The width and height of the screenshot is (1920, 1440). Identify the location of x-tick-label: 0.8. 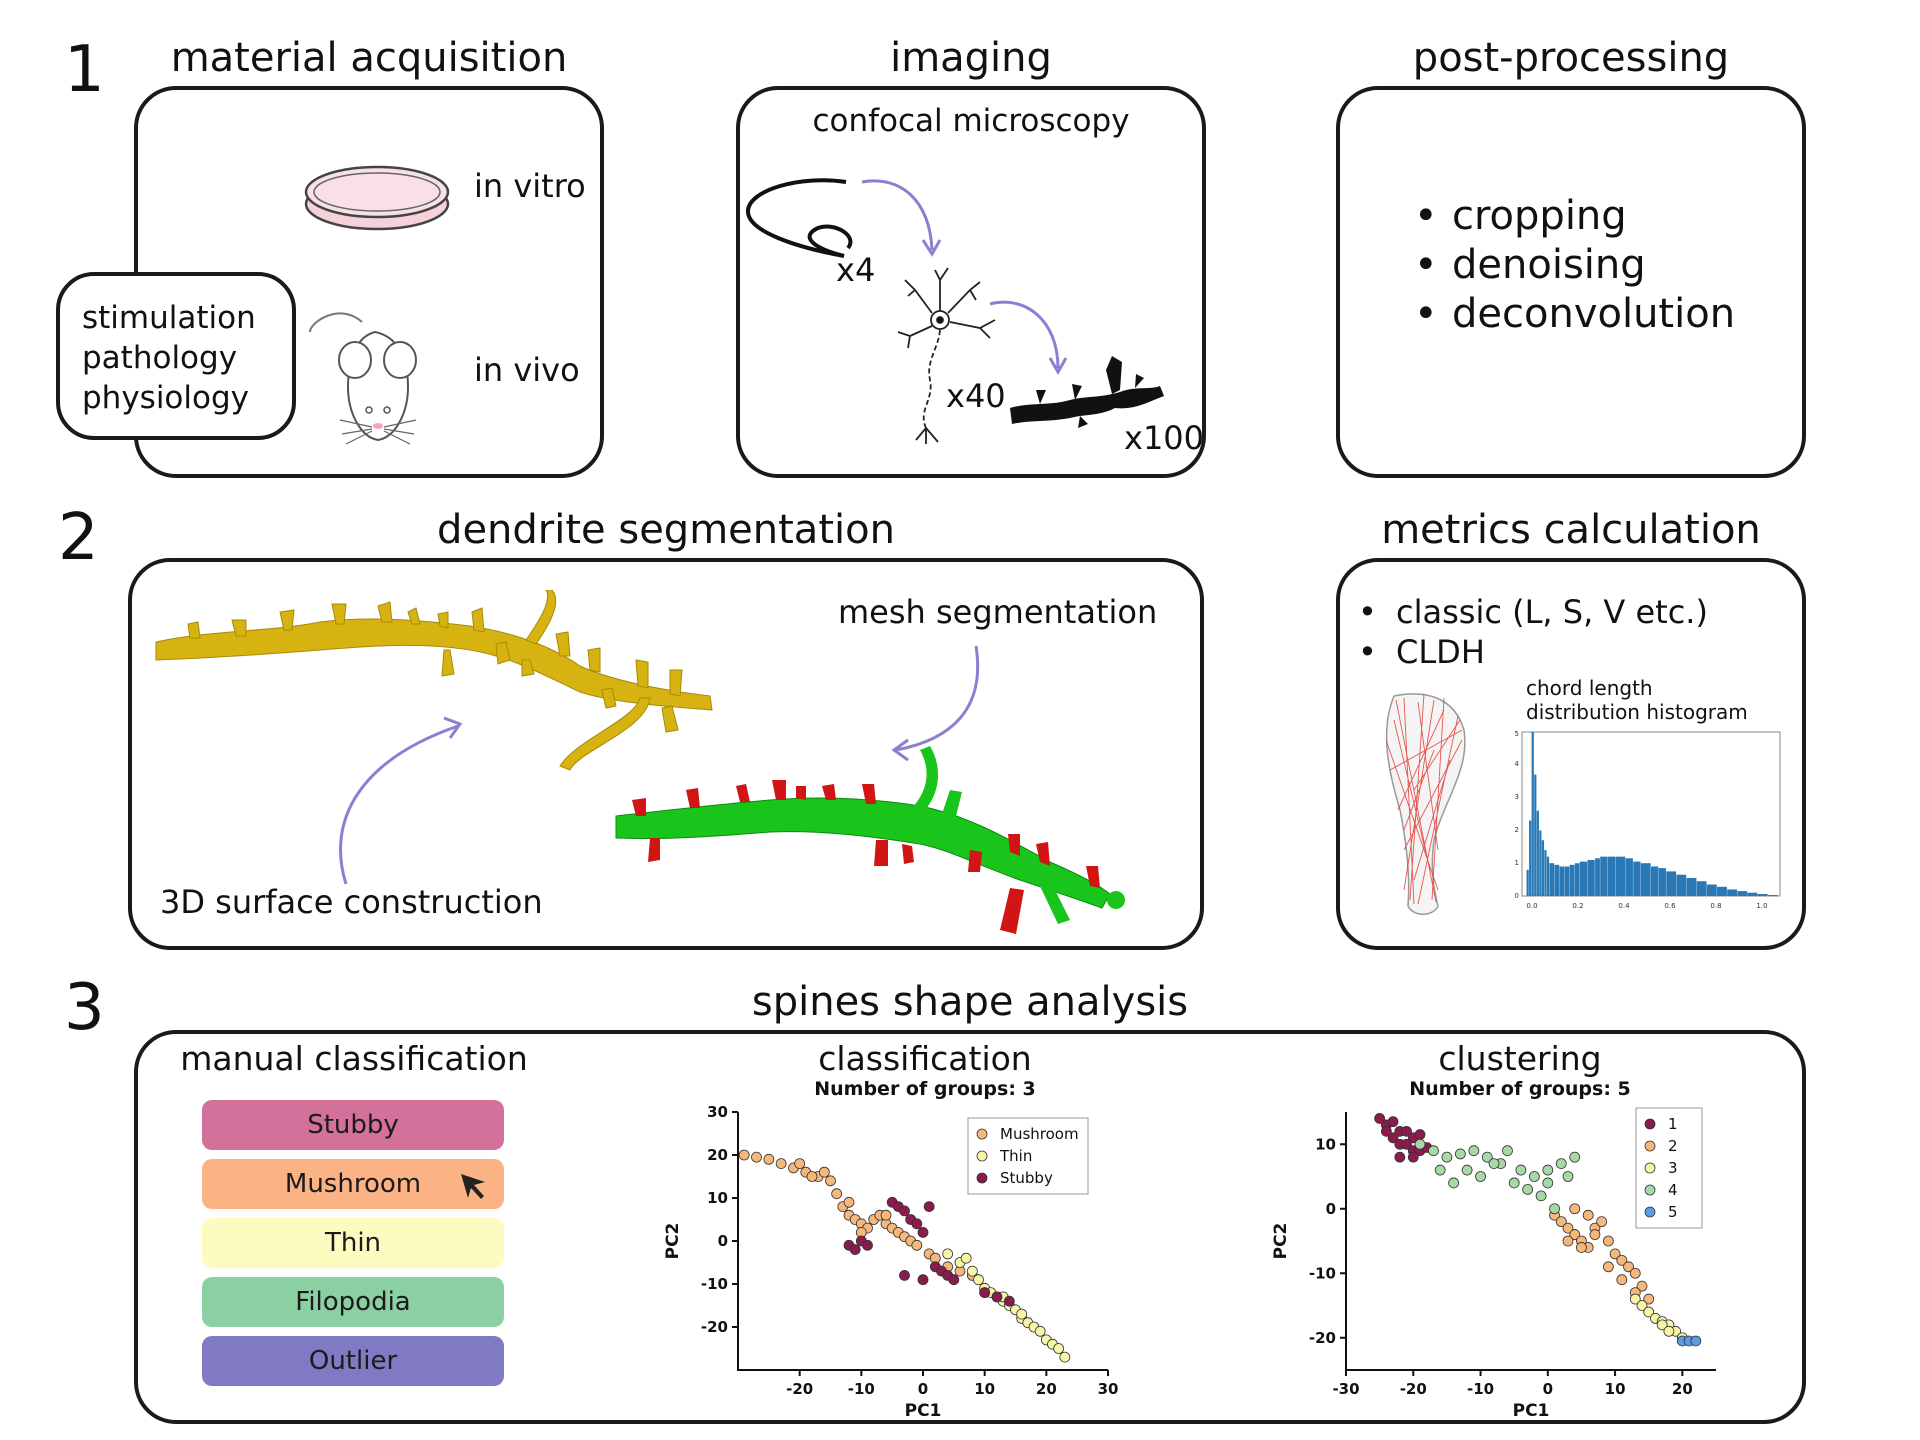
(1715, 906).